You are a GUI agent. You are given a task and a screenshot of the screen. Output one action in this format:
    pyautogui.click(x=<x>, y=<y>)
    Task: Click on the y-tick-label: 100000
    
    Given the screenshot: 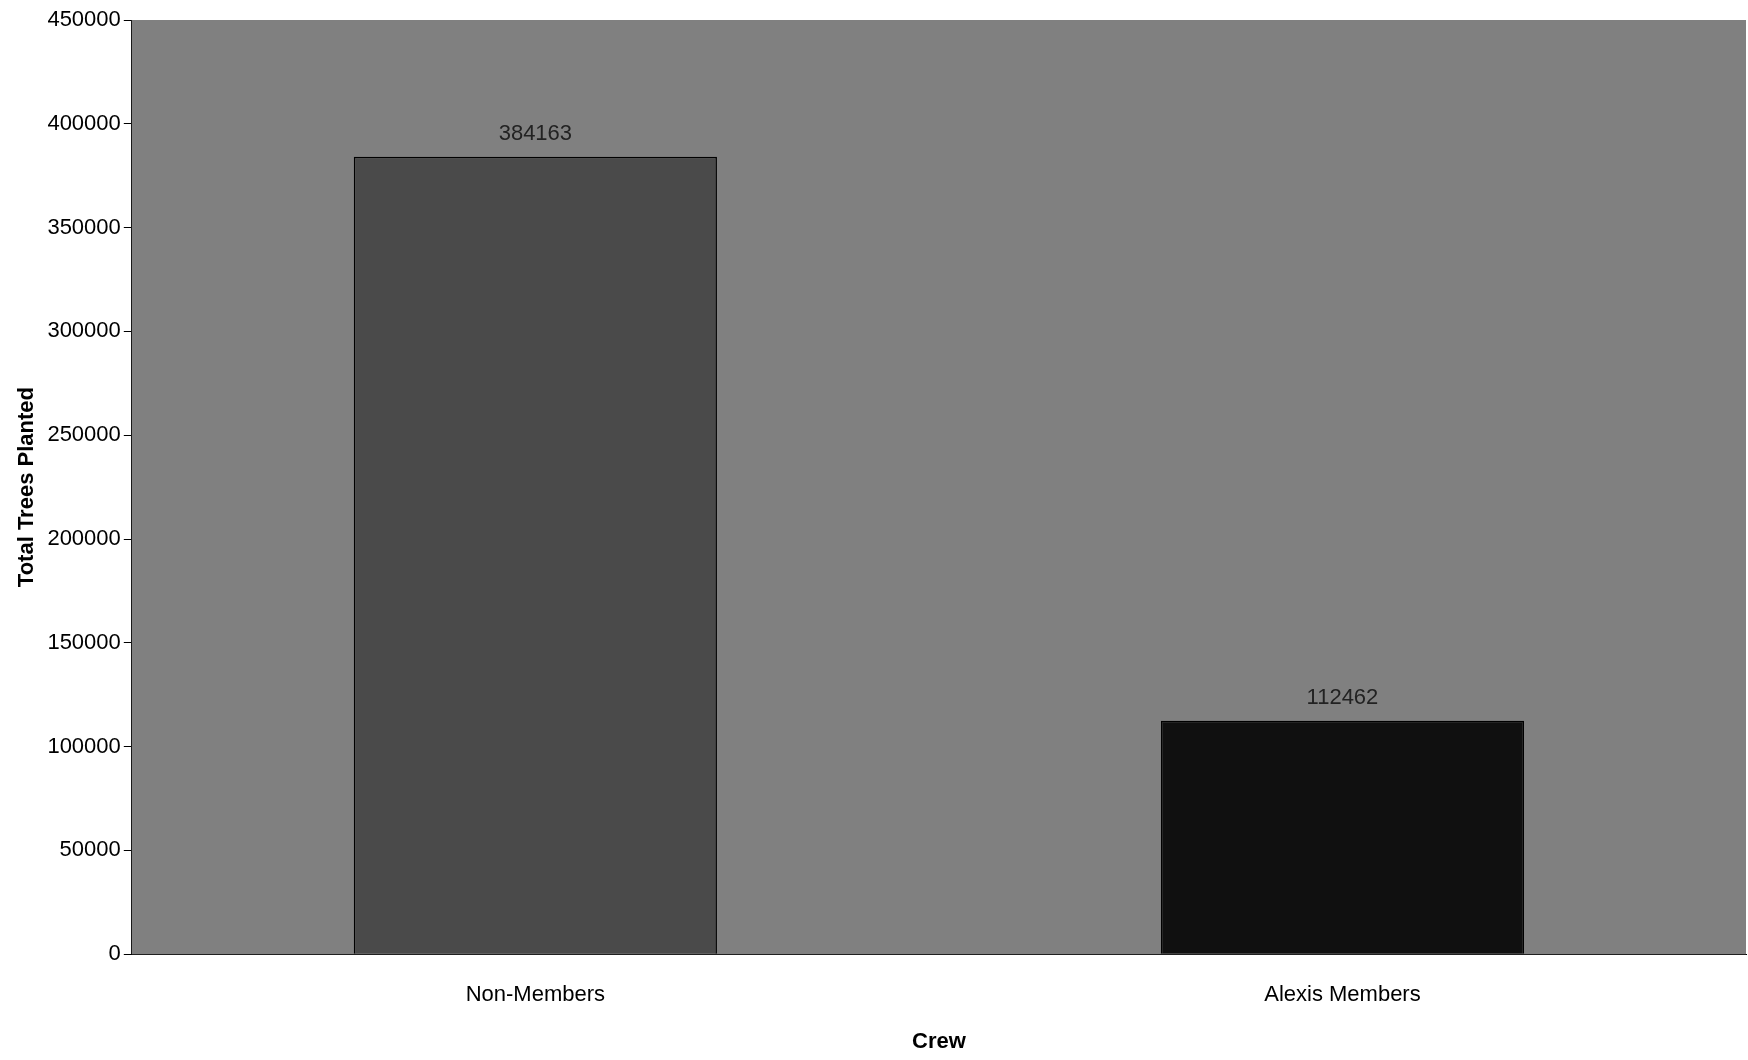 What is the action you would take?
    pyautogui.click(x=84, y=745)
    